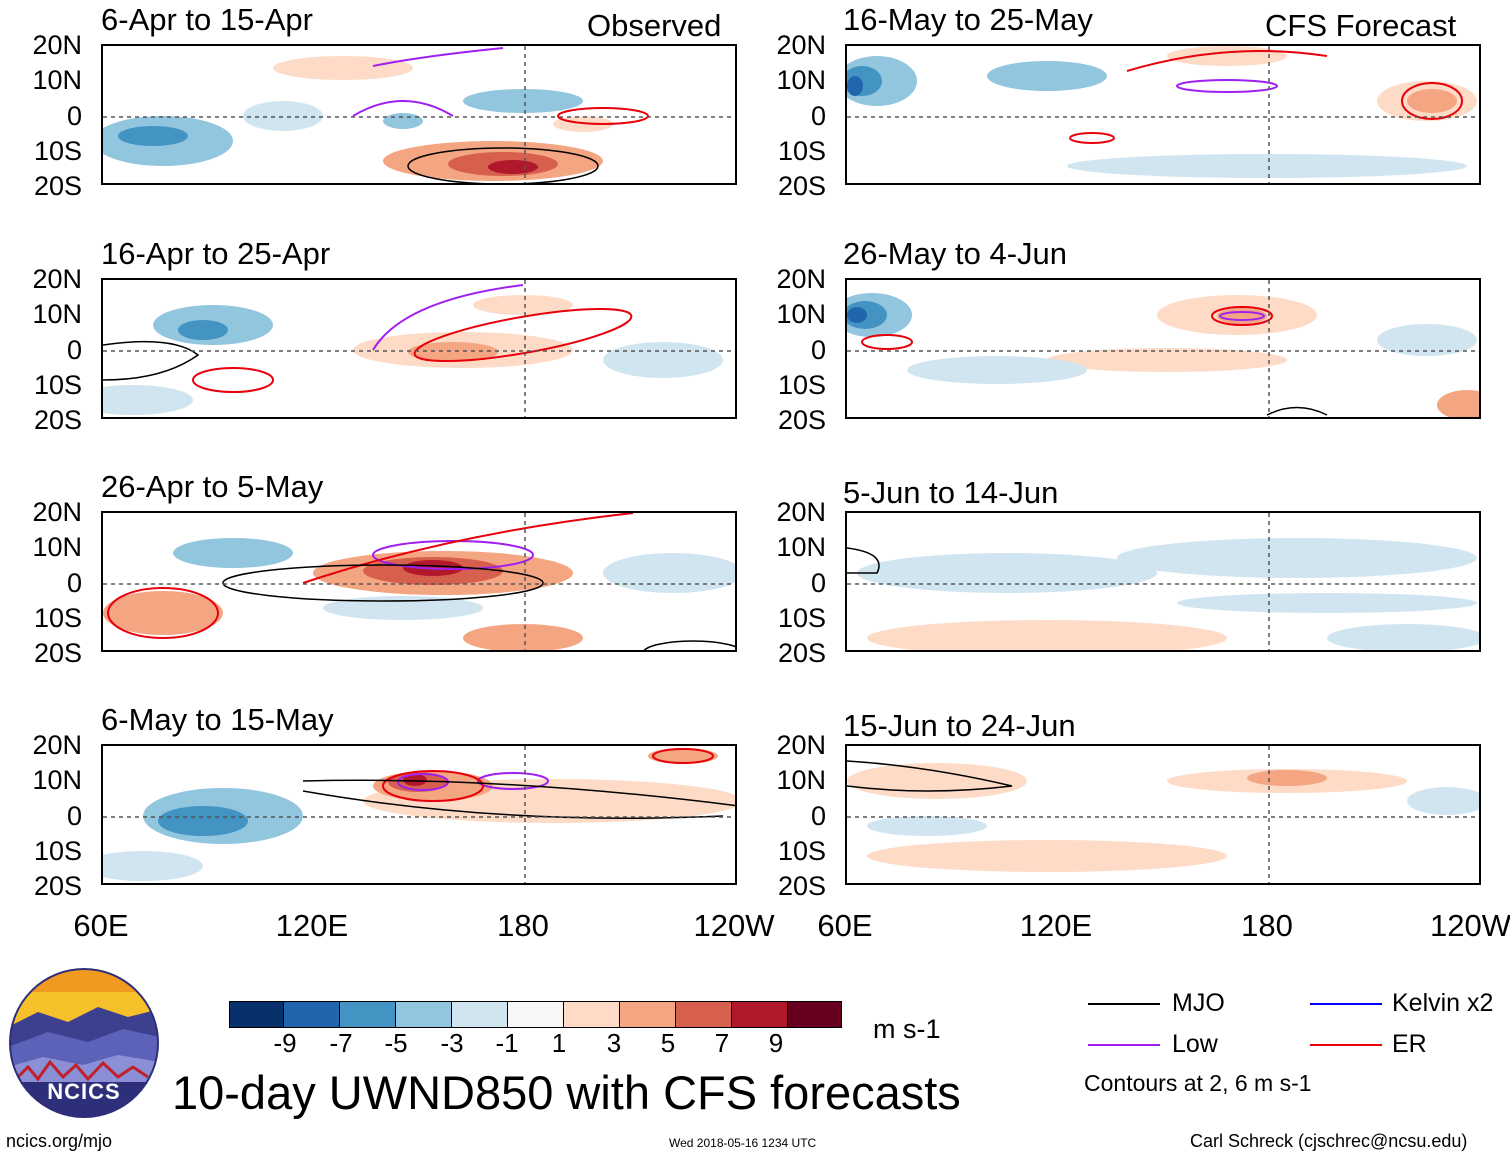 Image resolution: width=1510 pixels, height=1158 pixels. Describe the element at coordinates (1361, 25) in the screenshot. I see `cfs-forecast-label: CFS Forecast` at that location.